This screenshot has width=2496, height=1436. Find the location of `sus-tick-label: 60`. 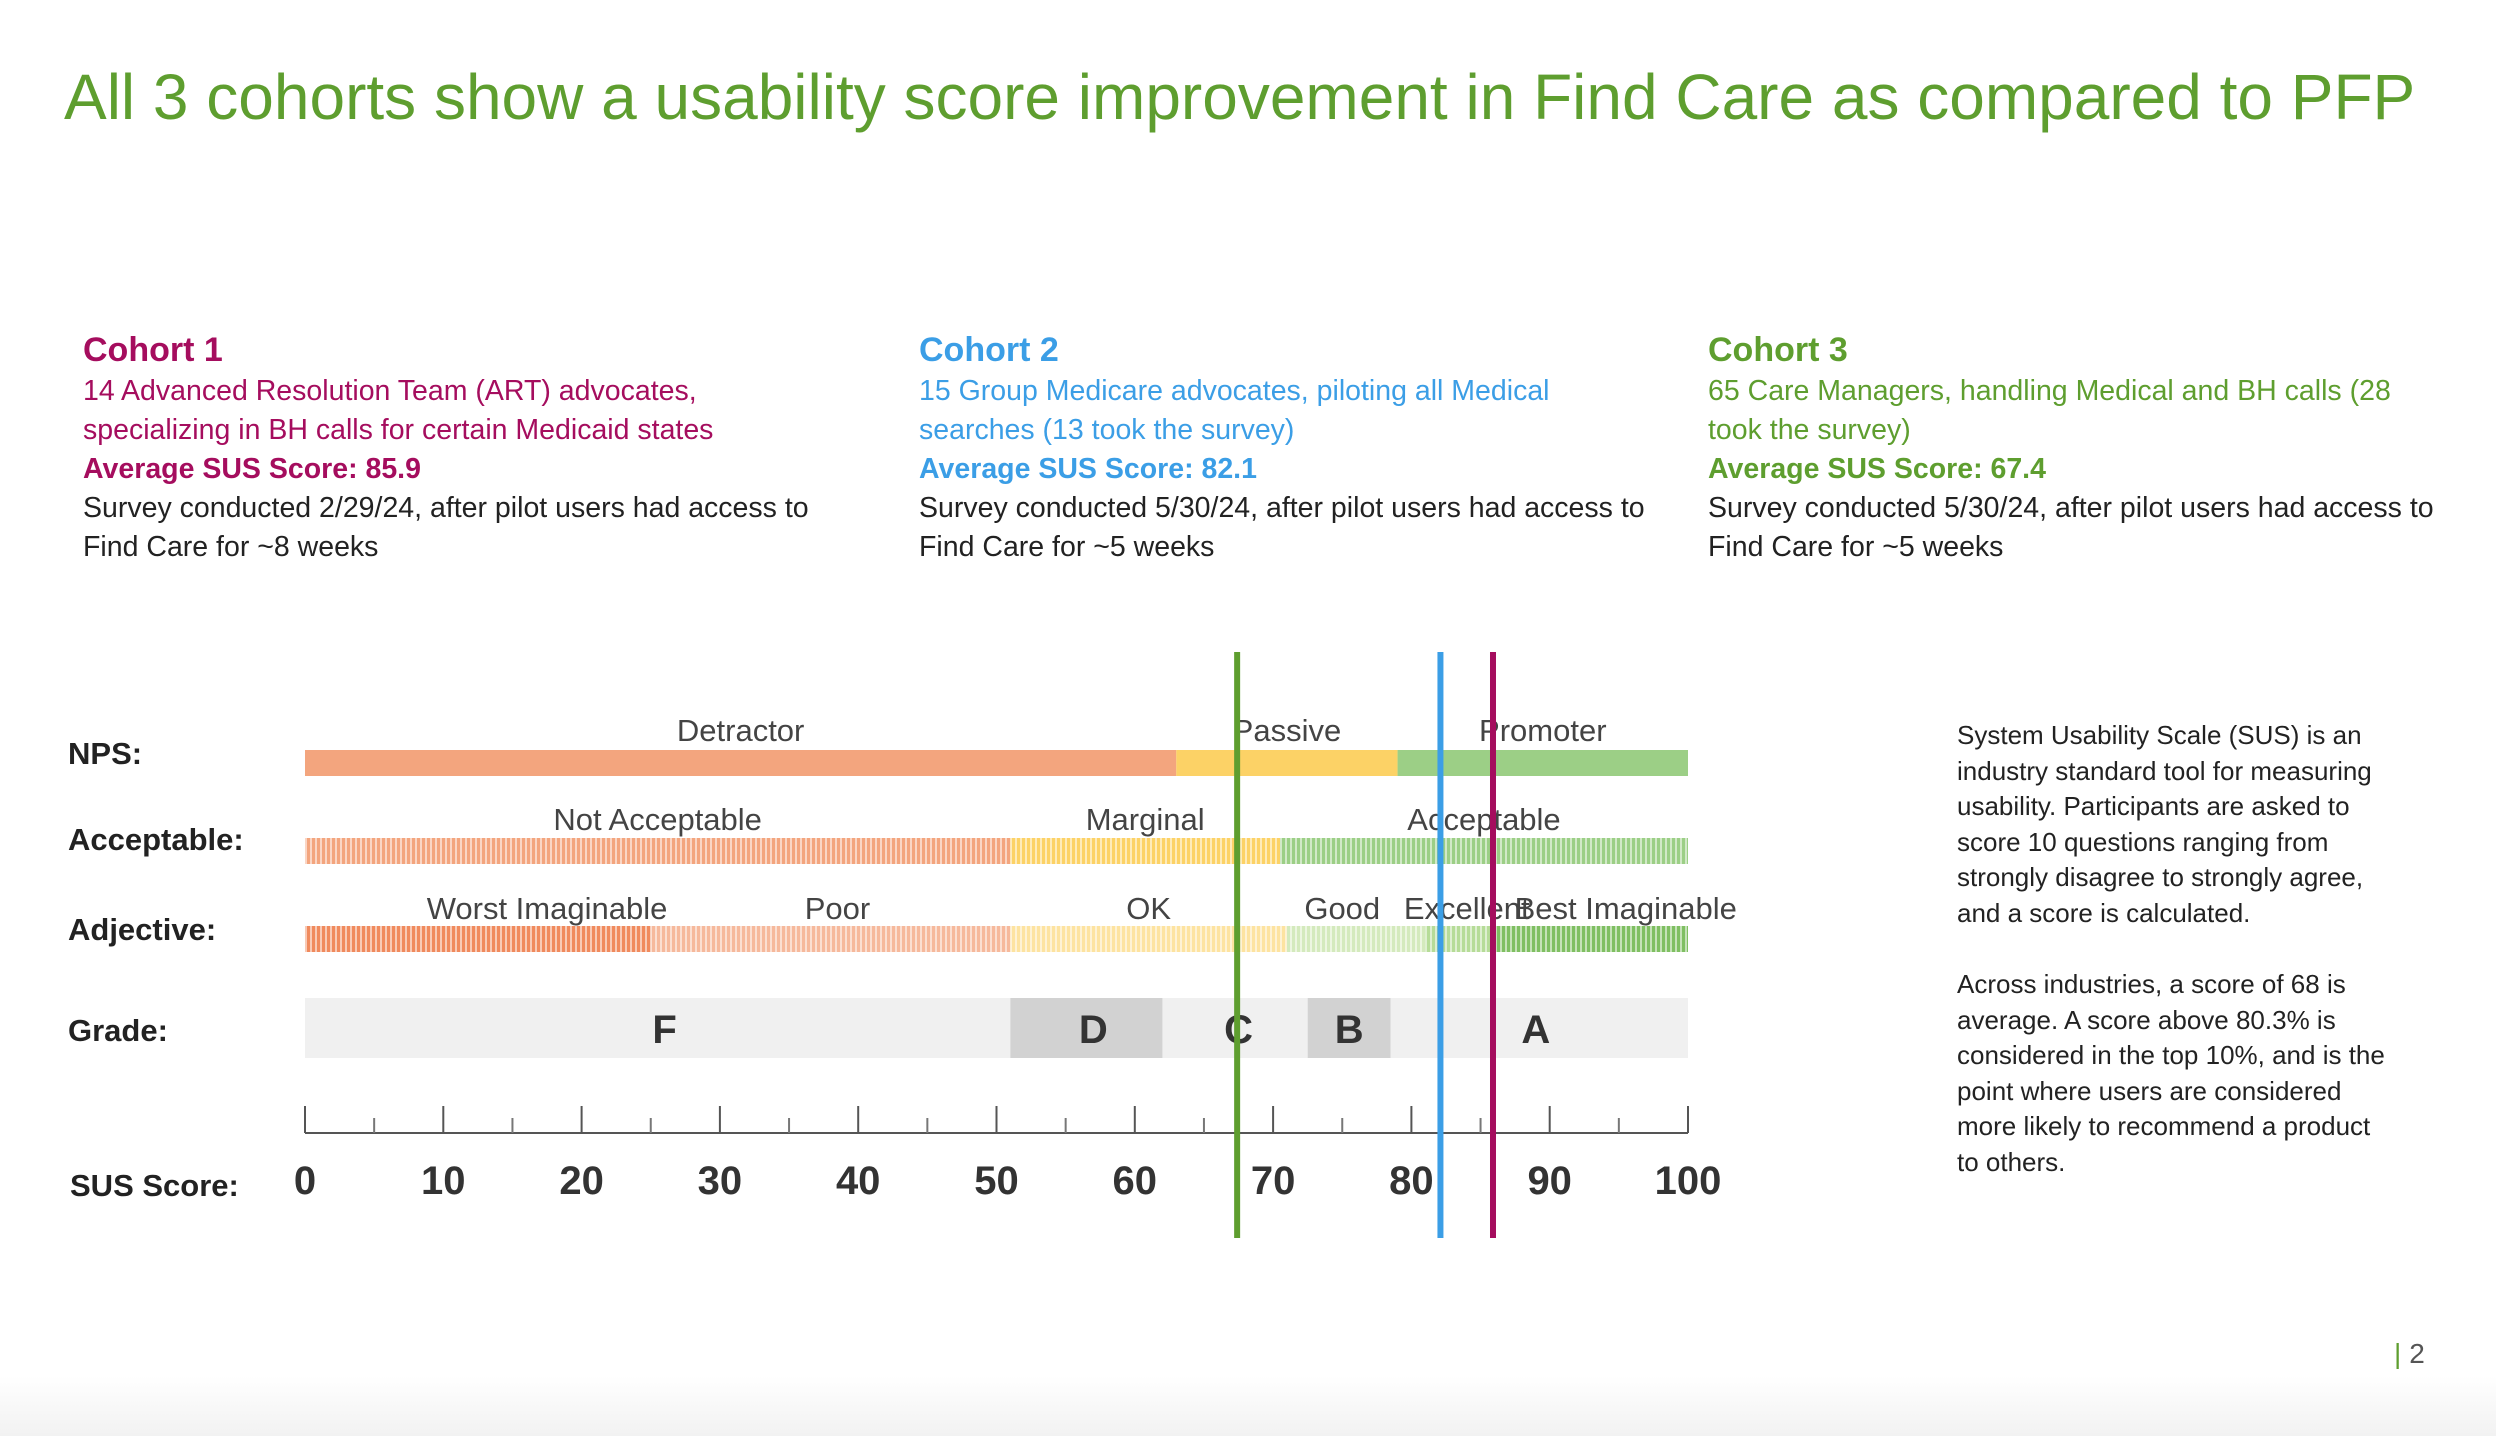

sus-tick-label: 60 is located at coordinates (1135, 1181).